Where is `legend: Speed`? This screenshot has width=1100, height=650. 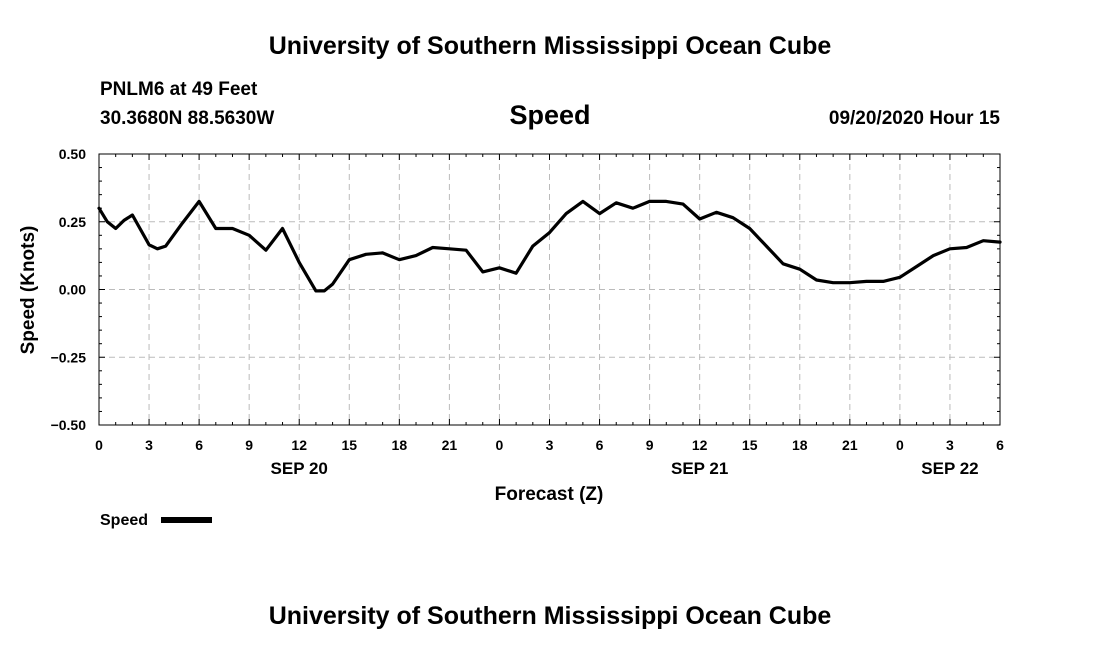 legend: Speed is located at coordinates (156, 520).